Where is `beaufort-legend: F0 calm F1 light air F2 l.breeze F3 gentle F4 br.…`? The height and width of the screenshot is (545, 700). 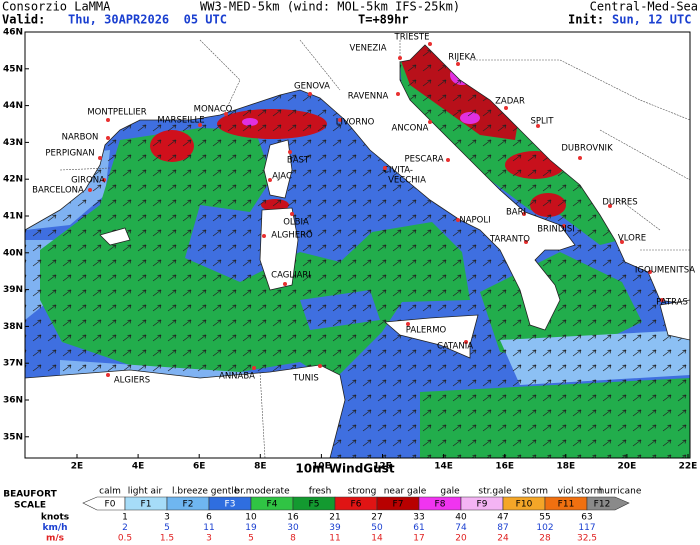 beaufort-legend: F0 calm F1 light air F2 l.breeze F3 gentle F4 br.… is located at coordinates (341, 515).